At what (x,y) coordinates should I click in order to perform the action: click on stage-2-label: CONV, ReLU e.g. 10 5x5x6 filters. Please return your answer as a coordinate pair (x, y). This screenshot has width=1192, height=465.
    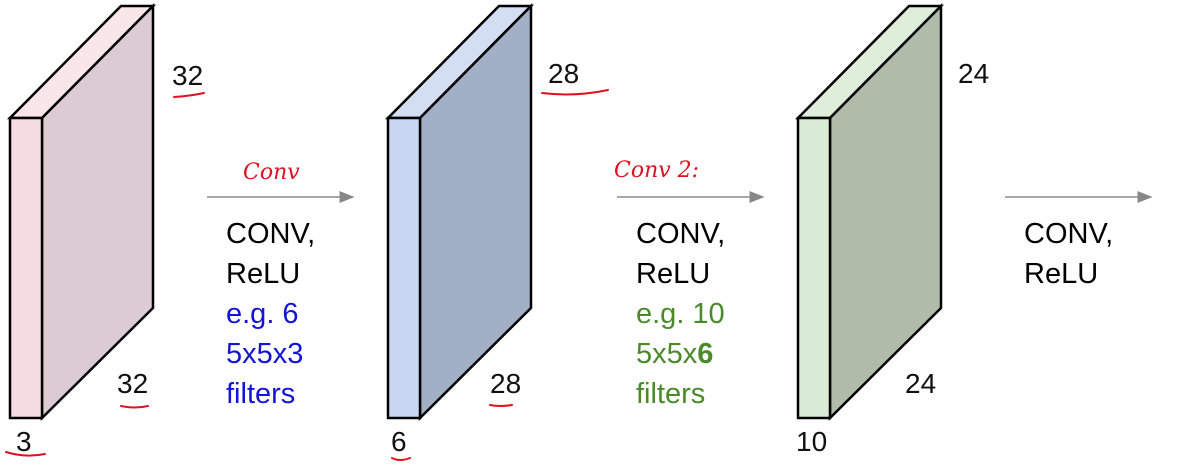
    Looking at the image, I should click on (680, 314).